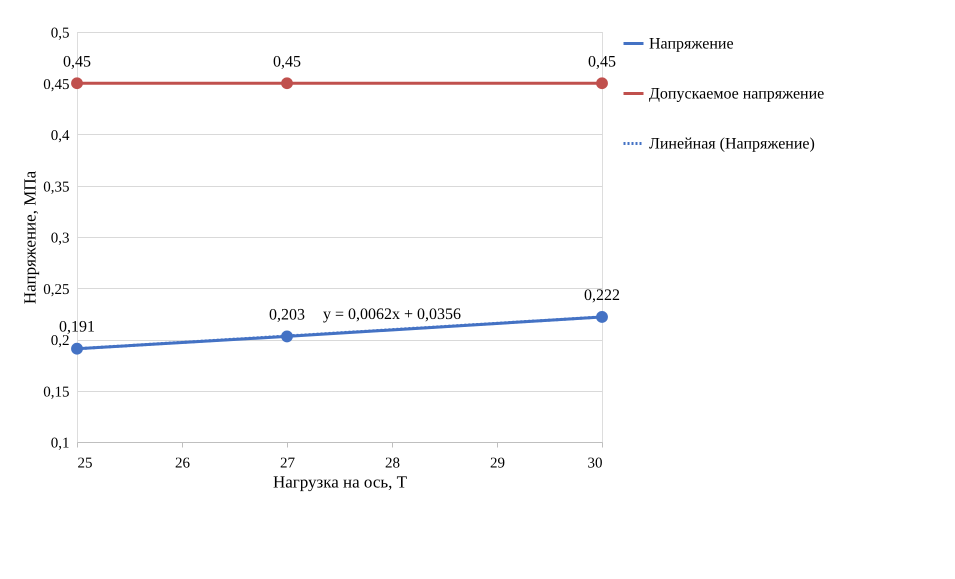  I want to click on y-tick-label: 0,35, so click(56, 187).